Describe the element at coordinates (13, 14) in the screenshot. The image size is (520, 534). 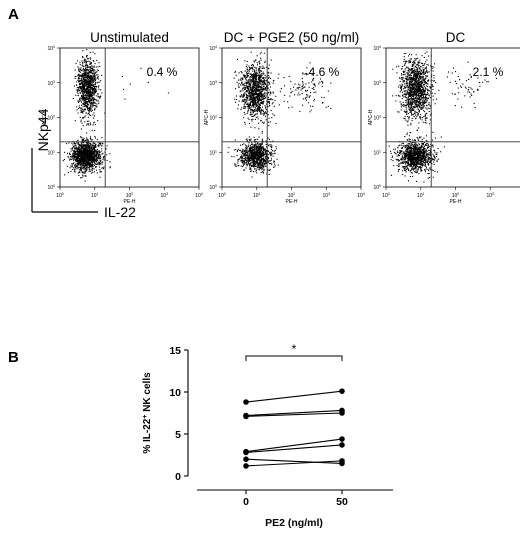
I see `panel-a-letter: A` at that location.